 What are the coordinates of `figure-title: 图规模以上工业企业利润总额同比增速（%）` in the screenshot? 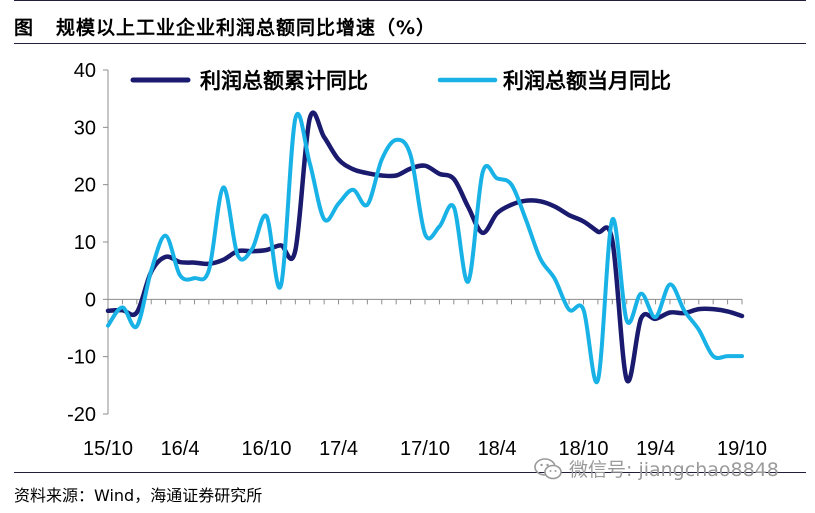 It's located at (225, 26).